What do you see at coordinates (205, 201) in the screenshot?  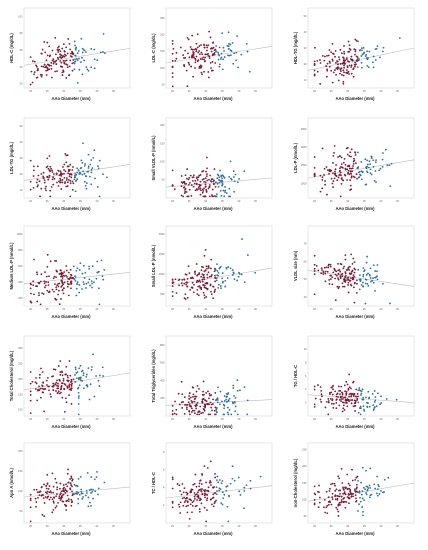 I see `x-tick-label: 30` at bounding box center [205, 201].